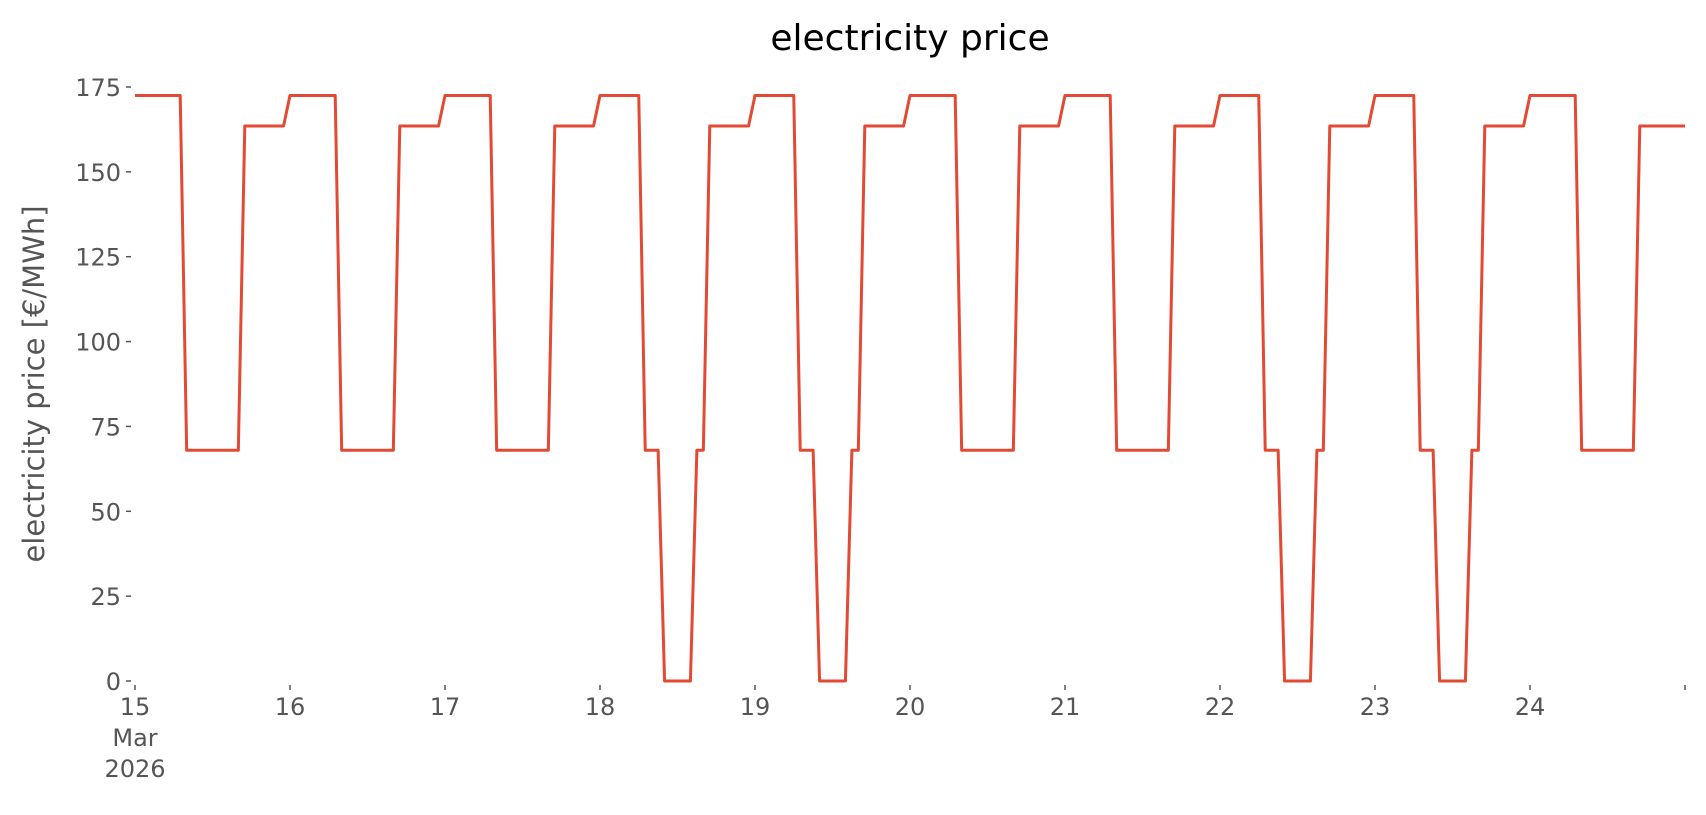 This screenshot has width=1706, height=815. What do you see at coordinates (98, 258) in the screenshot?
I see `y-tick-label: 125` at bounding box center [98, 258].